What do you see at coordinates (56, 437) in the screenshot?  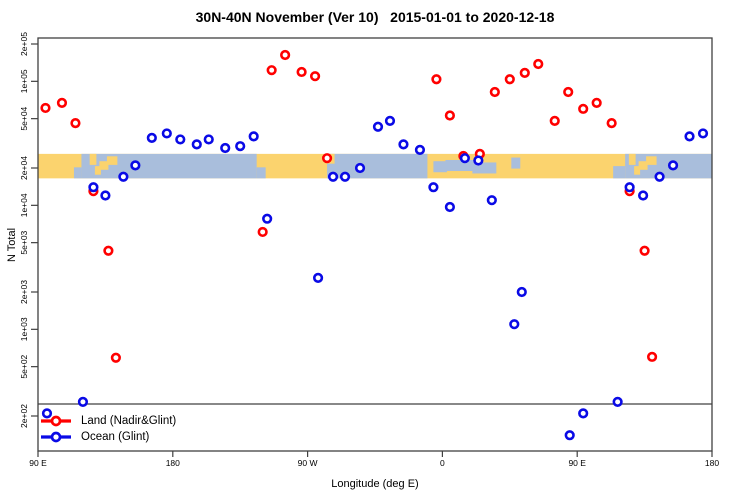 I see `ocean-marker-icon` at bounding box center [56, 437].